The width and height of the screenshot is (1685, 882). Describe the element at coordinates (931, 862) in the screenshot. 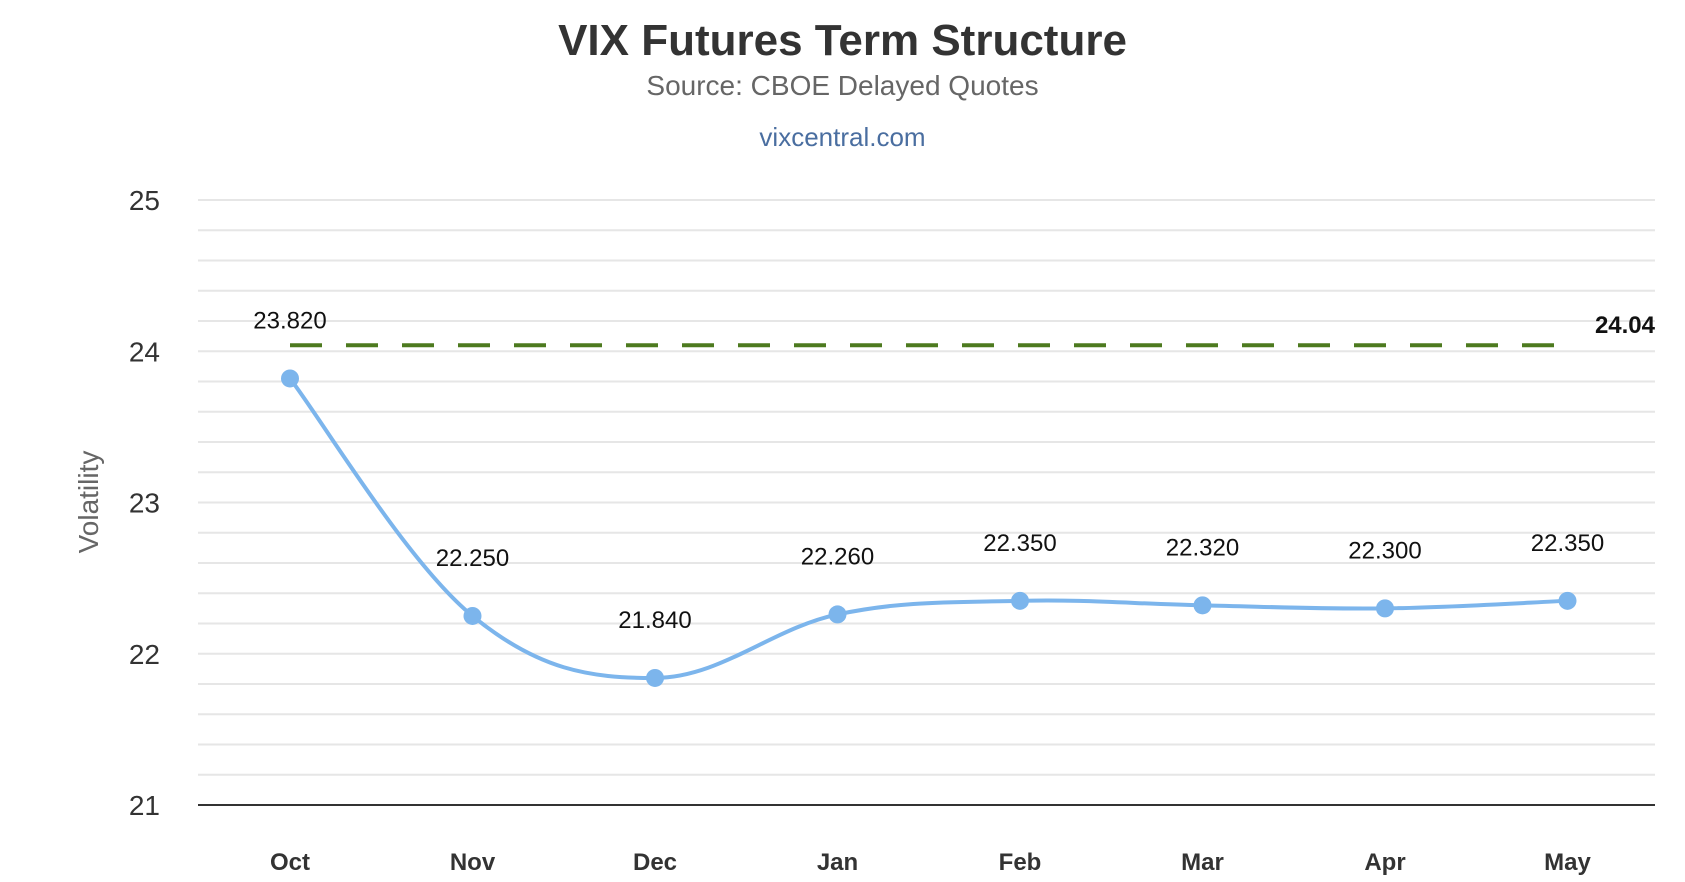

I see `x-axis-ticks: Oct Nov Dec Jan Feb Mar Apr May` at that location.